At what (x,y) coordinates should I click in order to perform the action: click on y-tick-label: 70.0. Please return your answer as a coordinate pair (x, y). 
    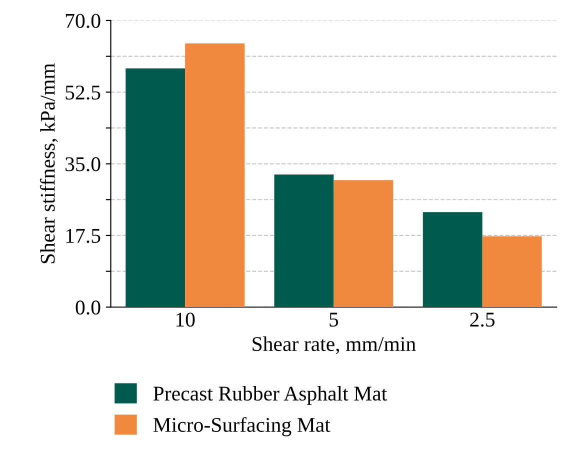
    Looking at the image, I should click on (83, 21).